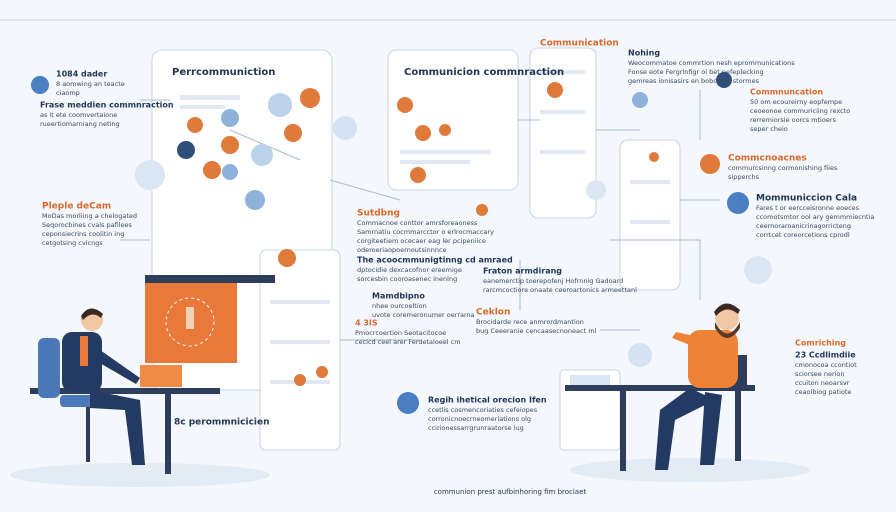  Describe the element at coordinates (687, 392) in the screenshot. I see `right-desk-scene` at that location.